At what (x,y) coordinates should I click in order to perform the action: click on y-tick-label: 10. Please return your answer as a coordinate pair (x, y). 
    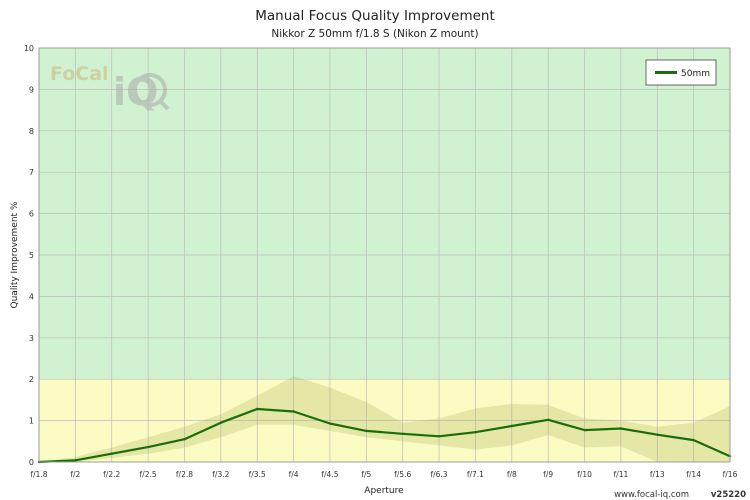
    Looking at the image, I should click on (29, 48).